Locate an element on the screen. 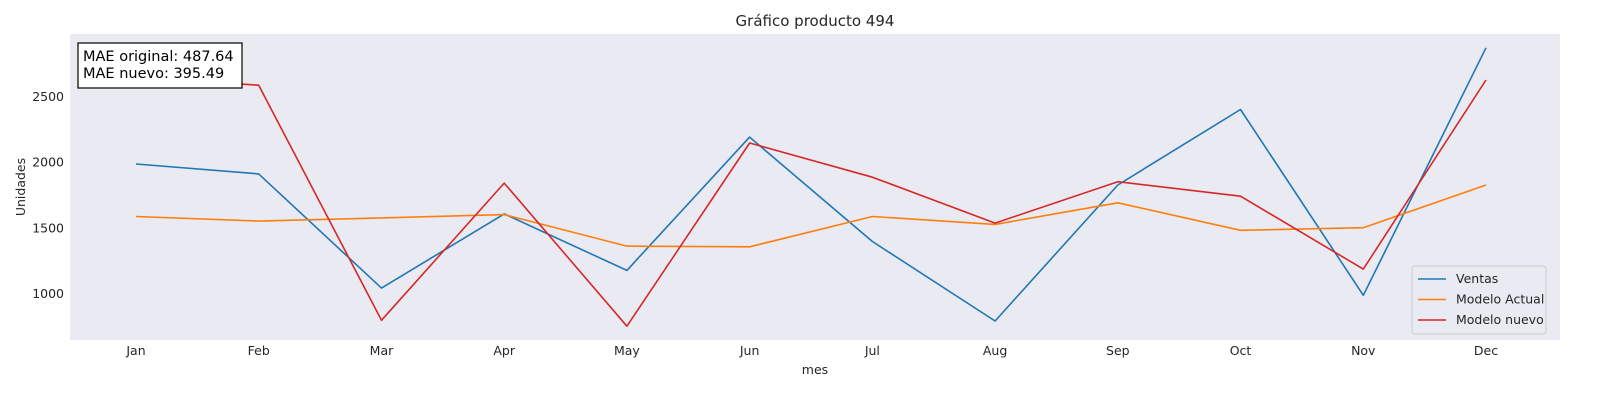 The width and height of the screenshot is (1600, 400). x-axis-ticks: Jan Feb Mar Apr May Jun Jul Aug Sep Oct Nov Dec is located at coordinates (811, 350).